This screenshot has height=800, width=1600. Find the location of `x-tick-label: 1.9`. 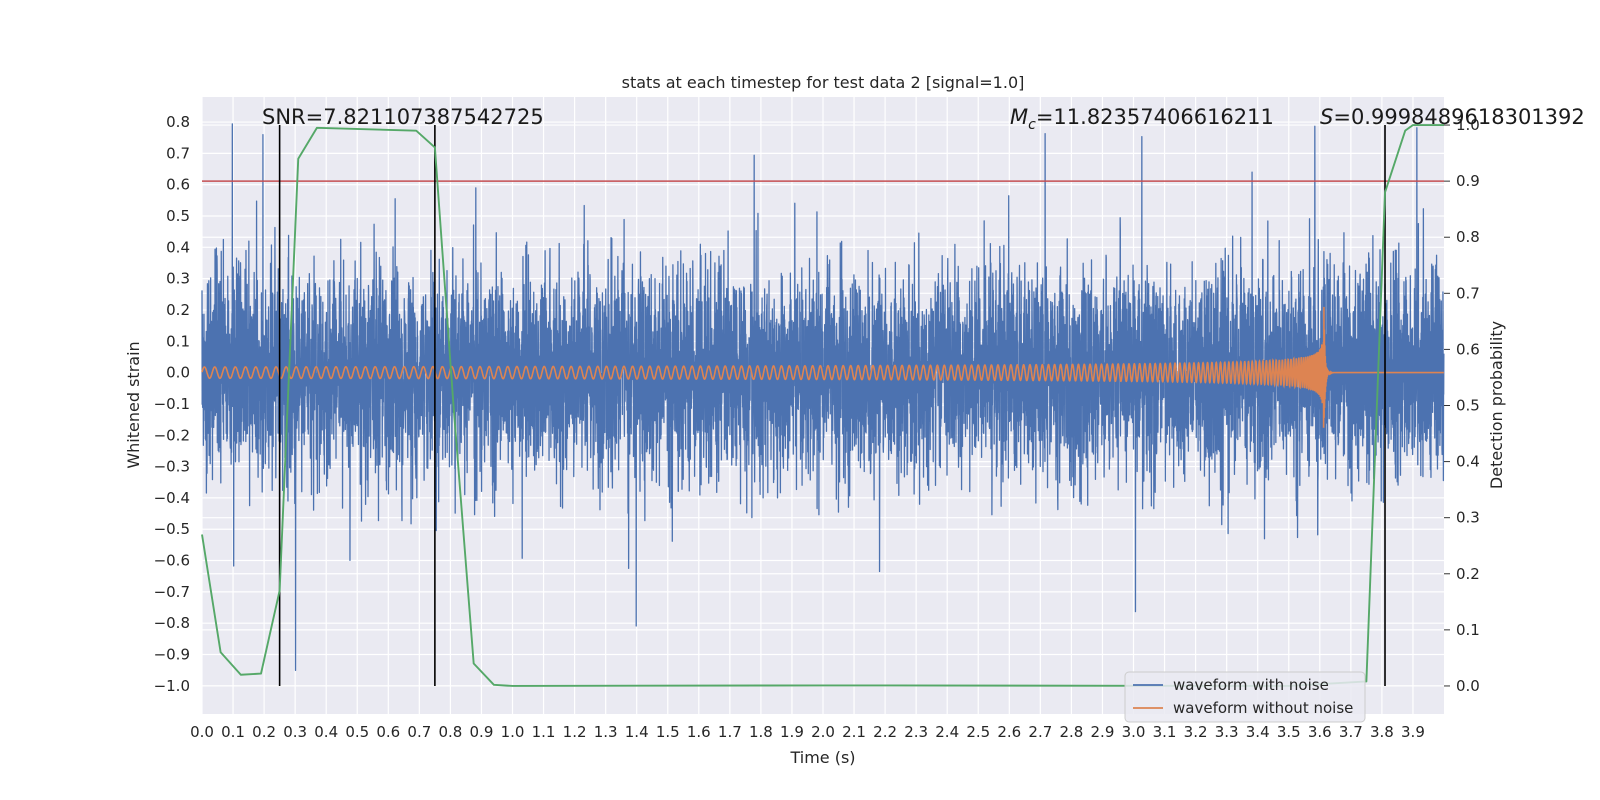

x-tick-label: 1.9 is located at coordinates (792, 732).